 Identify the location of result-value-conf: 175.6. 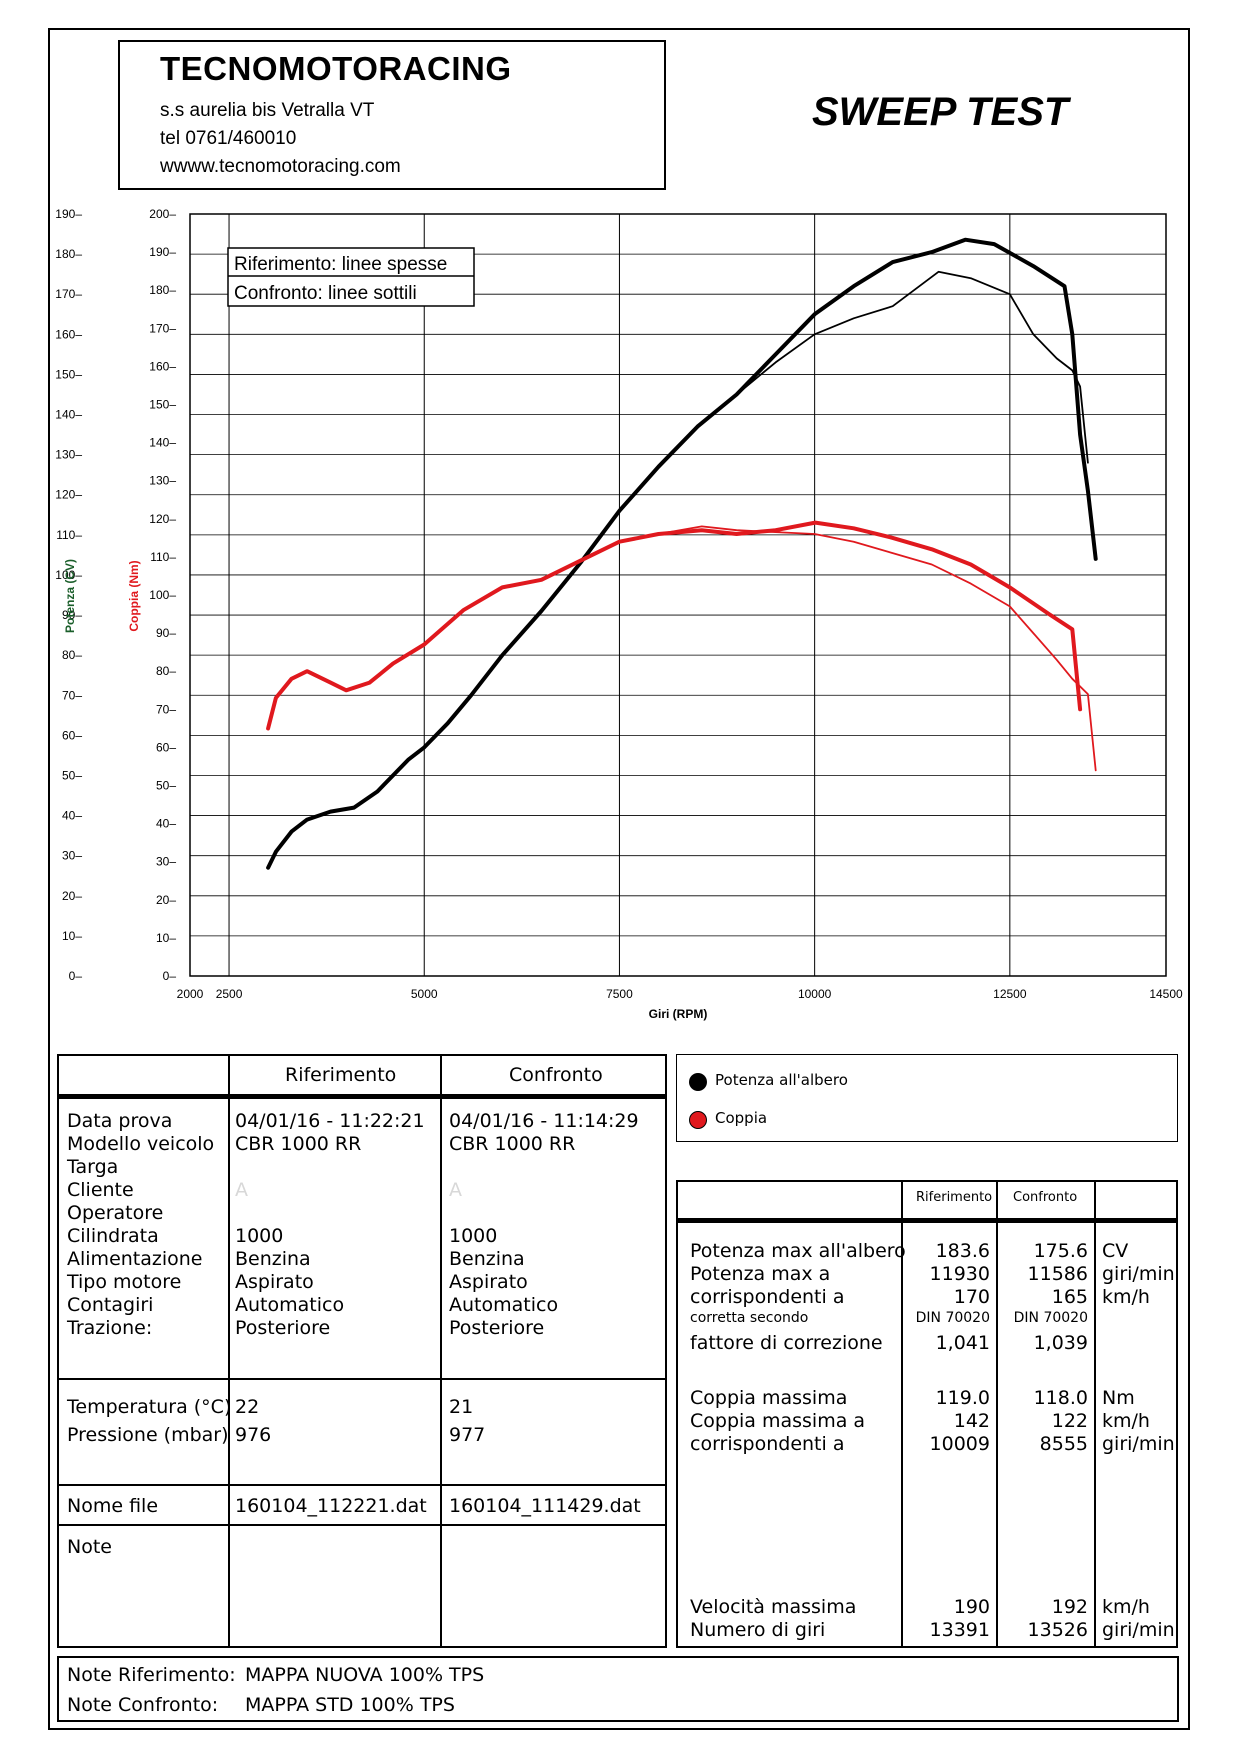
(1060, 1251).